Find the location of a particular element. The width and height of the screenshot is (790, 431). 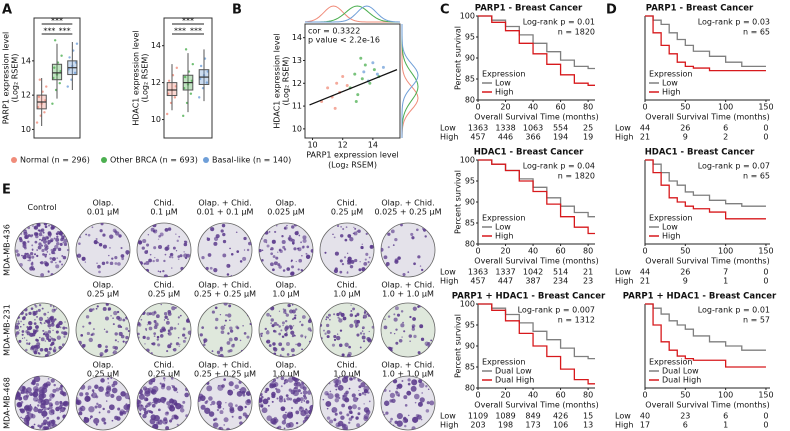

risk-count: 44 is located at coordinates (645, 128).